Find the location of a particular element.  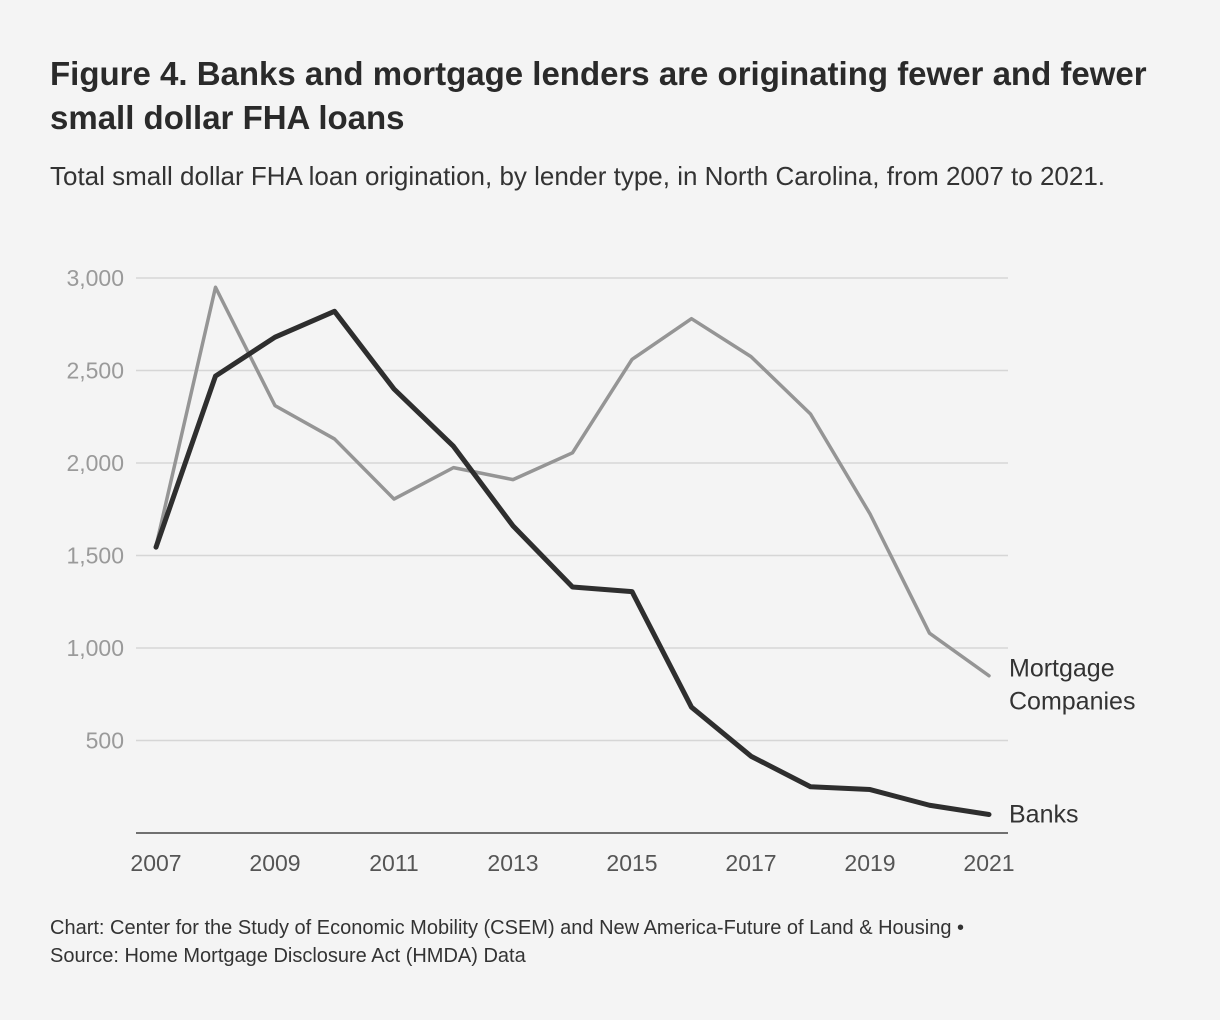

x-tick-label: 2007 is located at coordinates (155, 863).